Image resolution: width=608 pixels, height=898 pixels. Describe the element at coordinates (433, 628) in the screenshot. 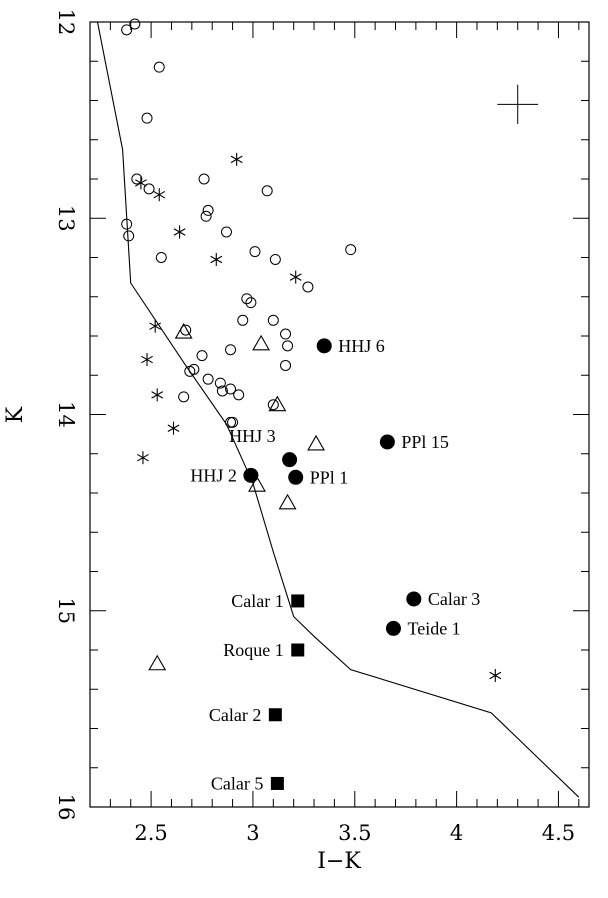

I see `object-label: Teide 1` at that location.